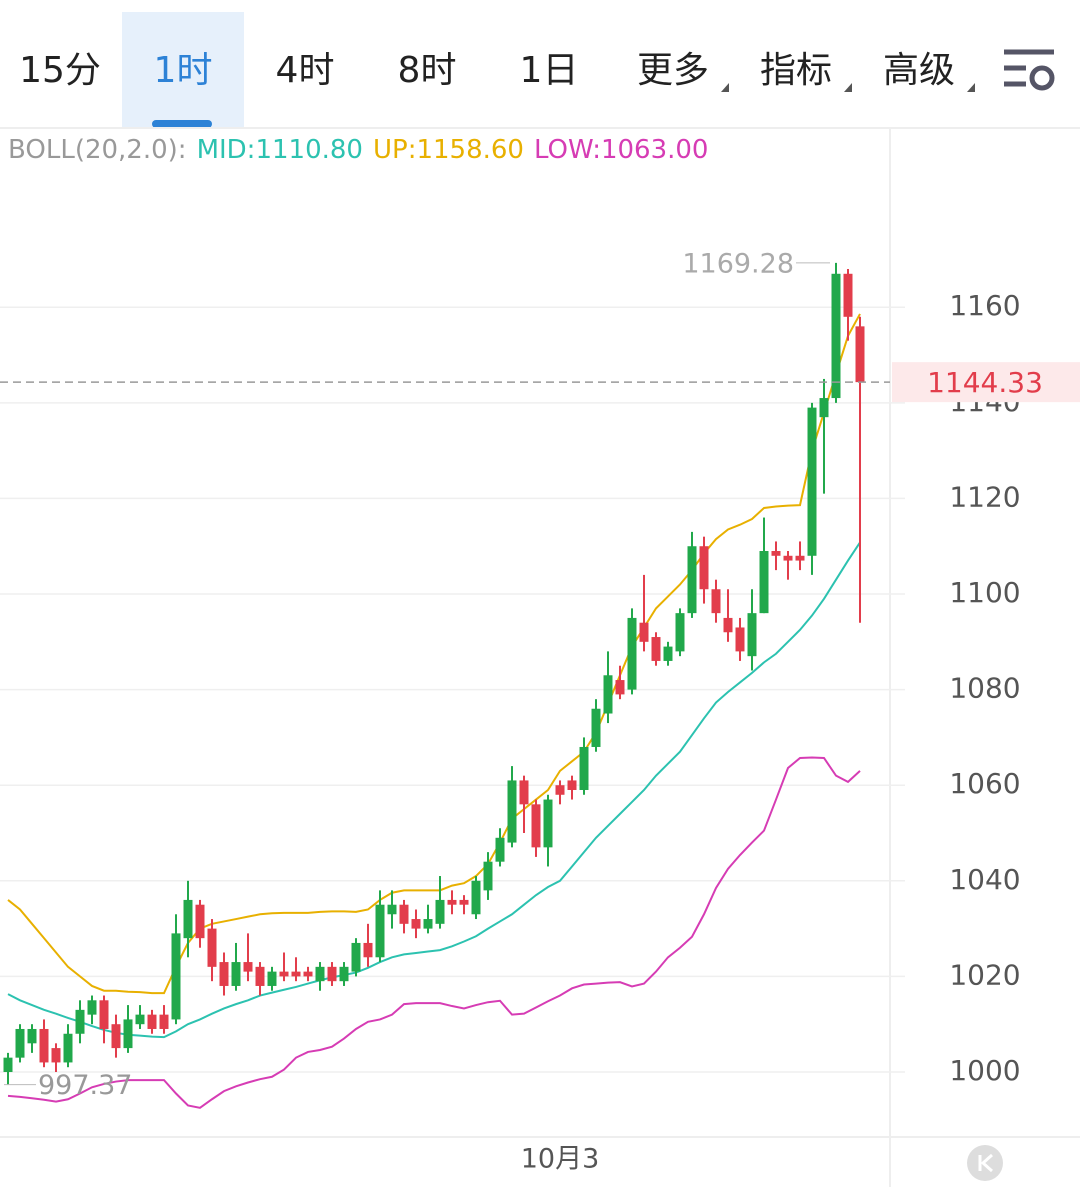  Describe the element at coordinates (497, 70) in the screenshot. I see `tab-bar: 15分 1时 4时 8时 1日 更多 指标 高级` at that location.